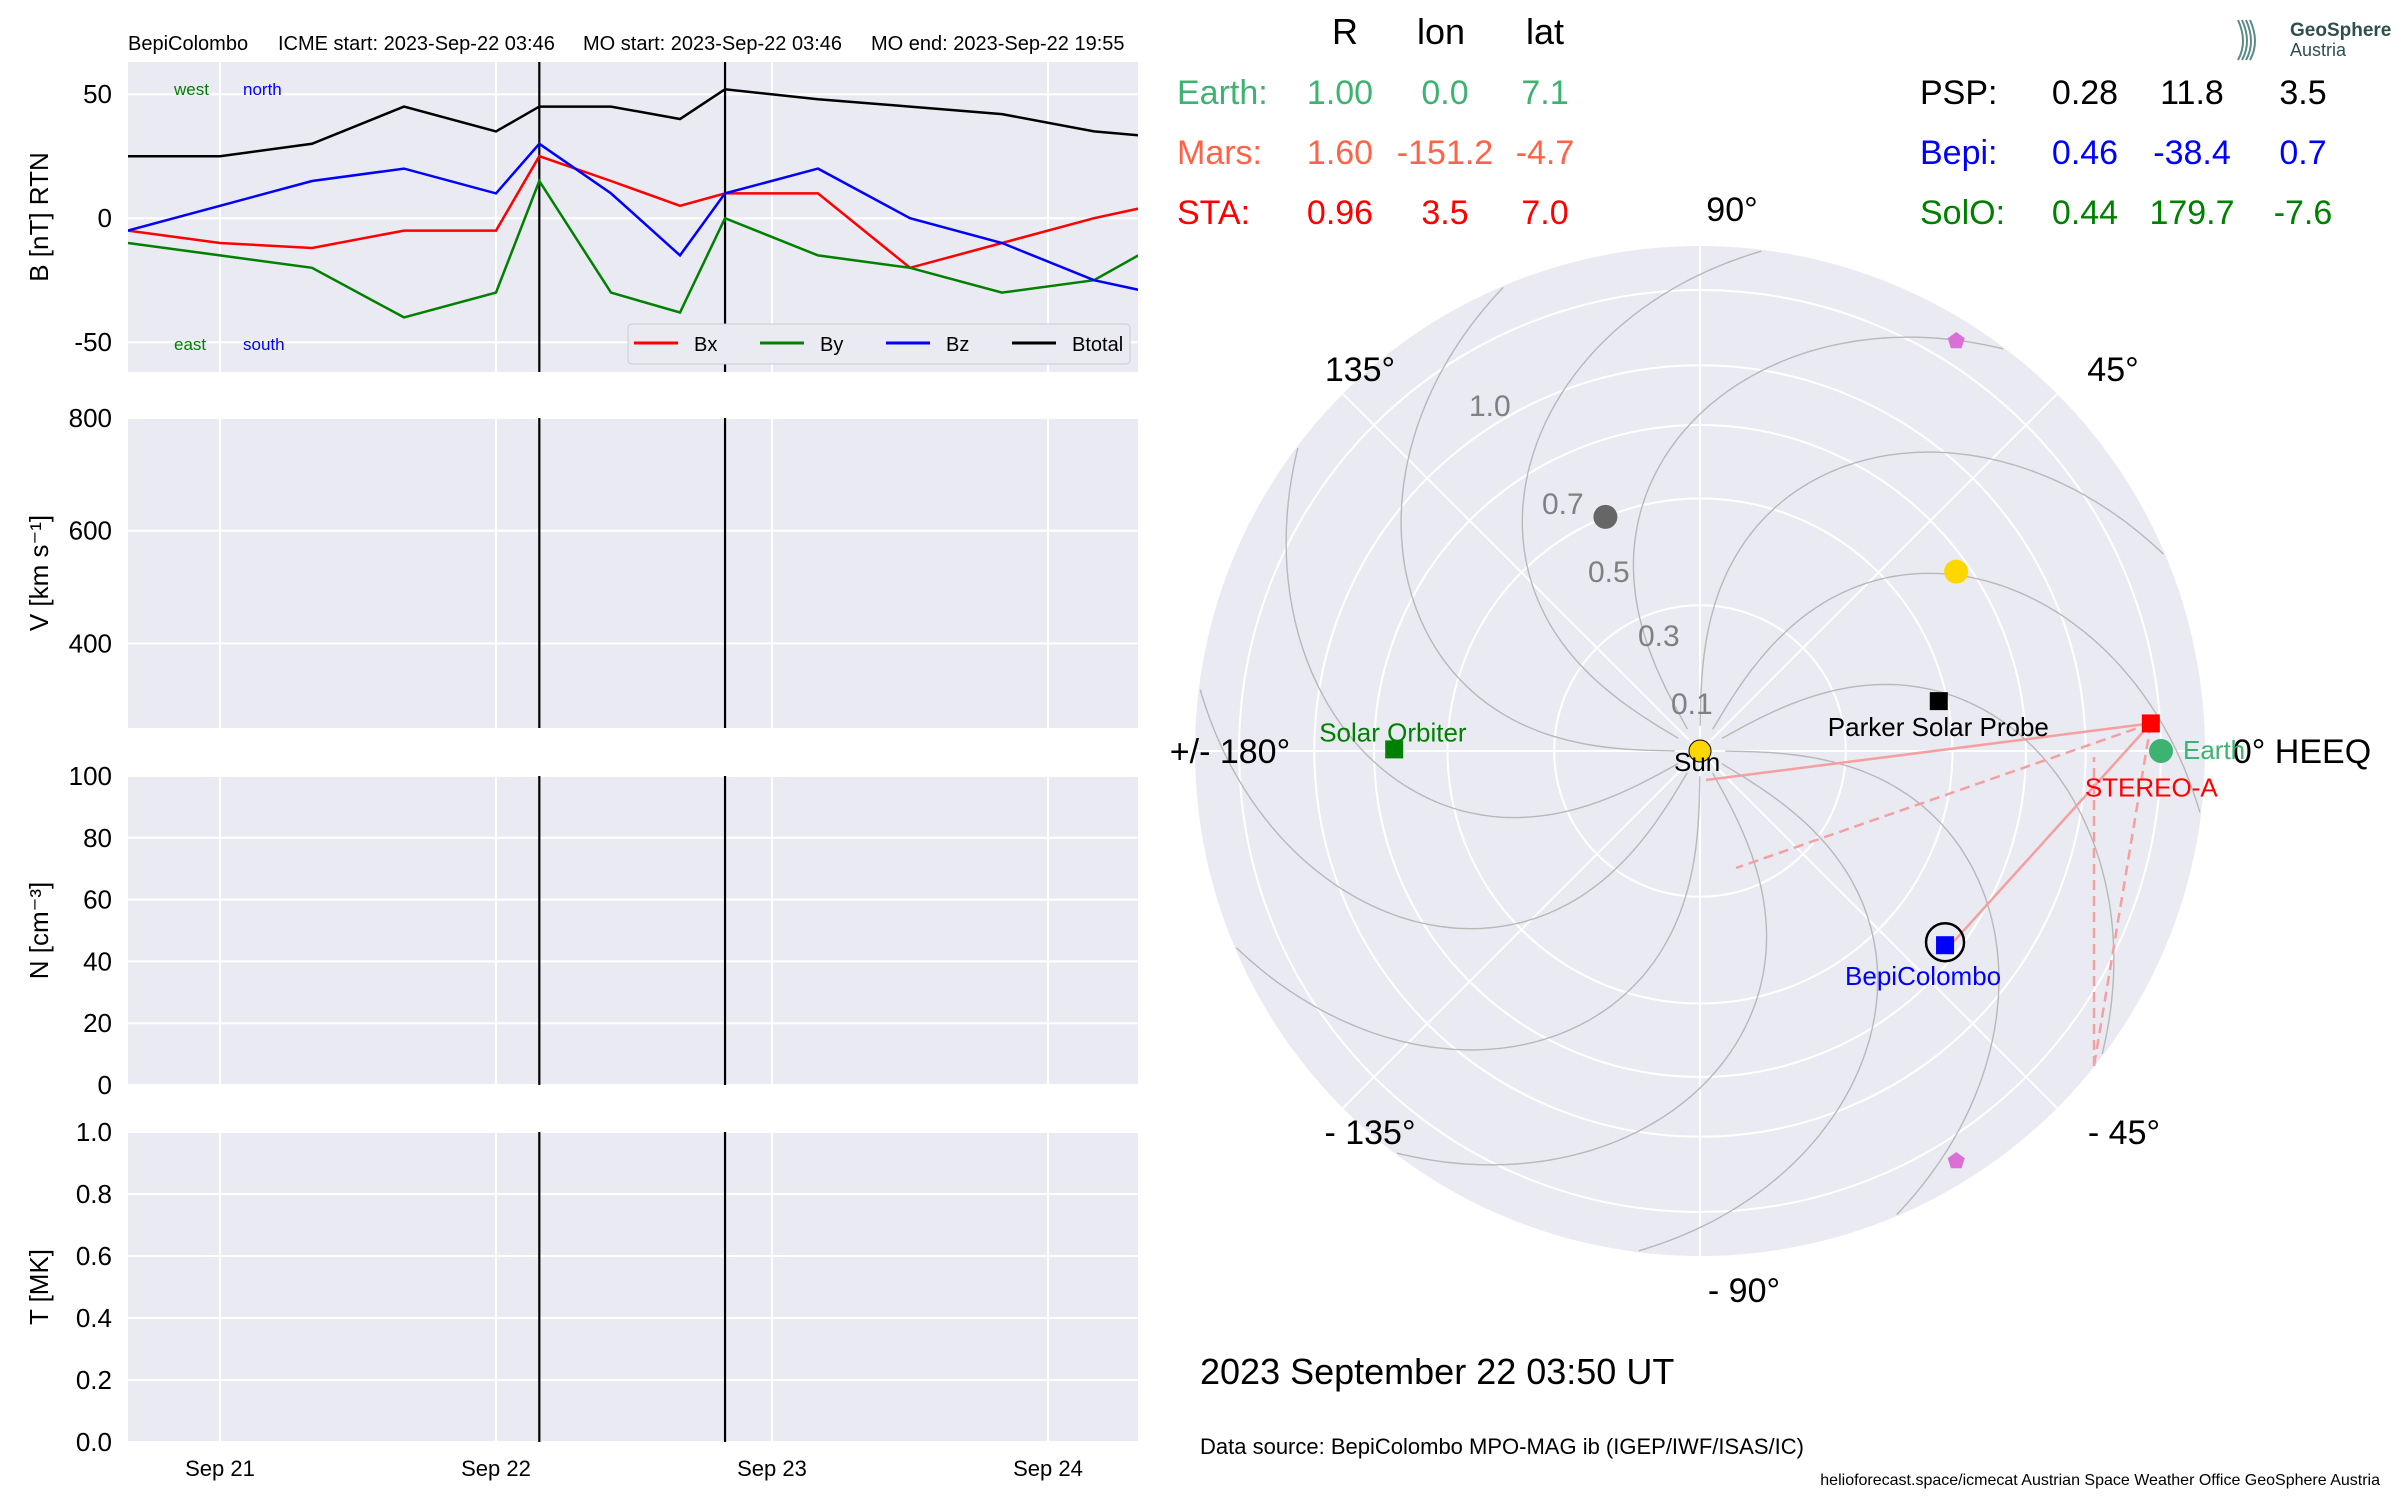 This screenshot has width=2400, height=1500. Describe the element at coordinates (1744, 1291) in the screenshot. I see `angle-label: - 90°` at that location.